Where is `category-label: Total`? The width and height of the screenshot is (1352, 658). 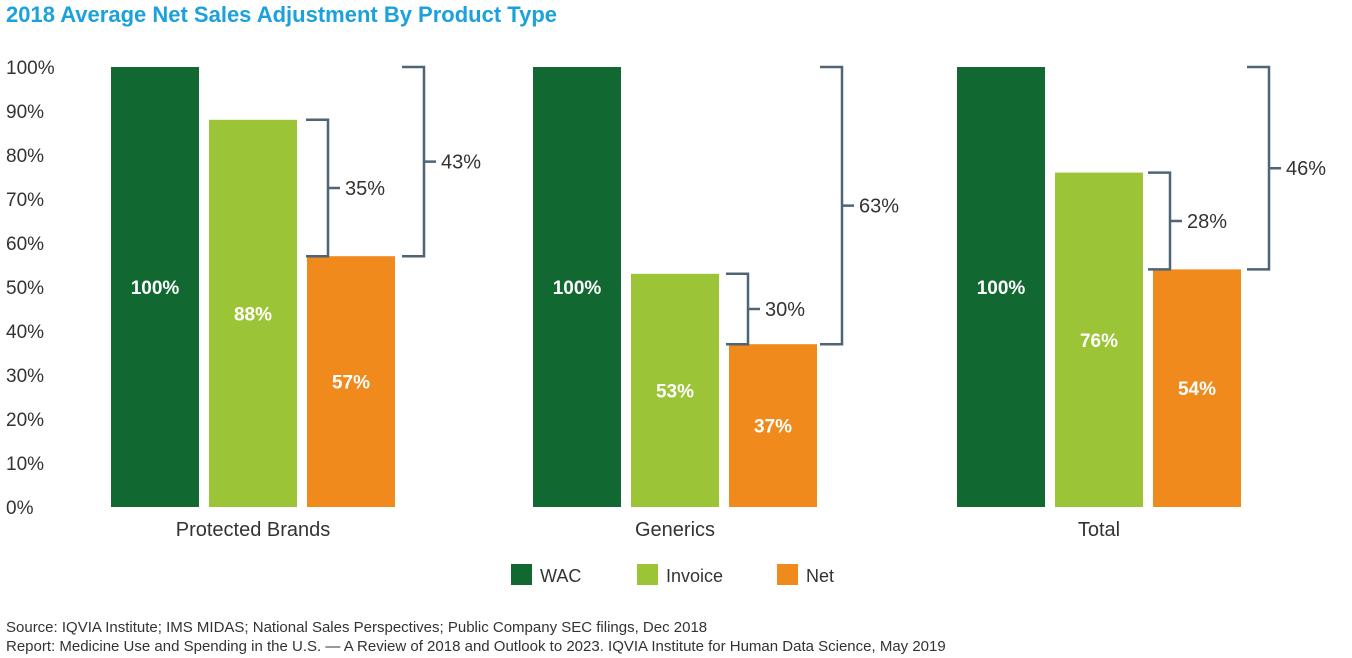 category-label: Total is located at coordinates (1099, 530).